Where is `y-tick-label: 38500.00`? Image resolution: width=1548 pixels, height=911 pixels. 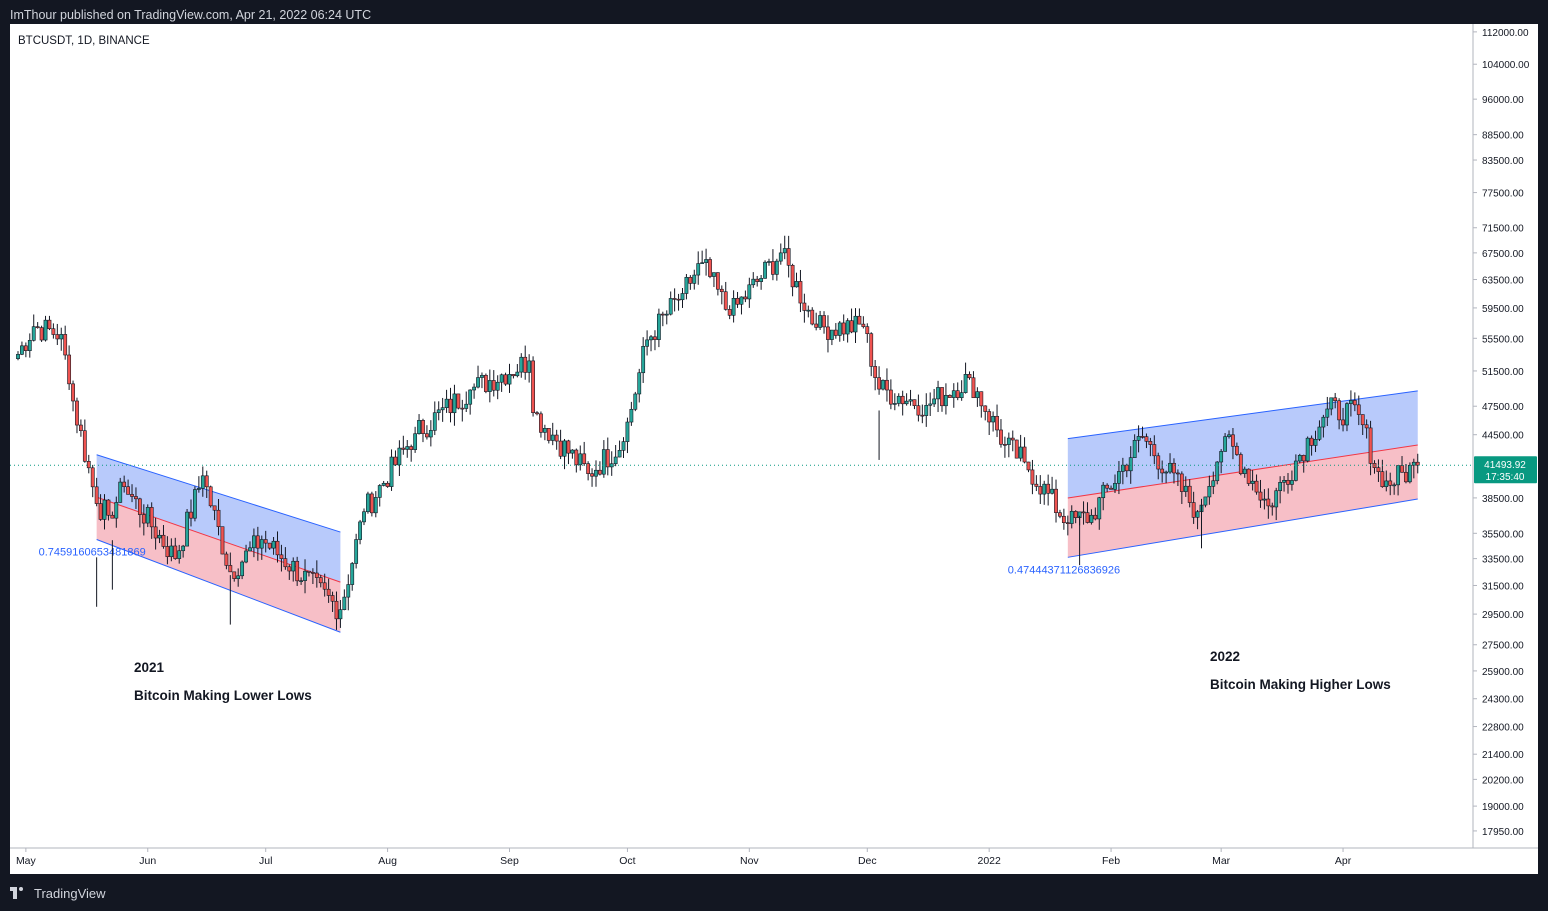
y-tick-label: 38500.00 is located at coordinates (1503, 499).